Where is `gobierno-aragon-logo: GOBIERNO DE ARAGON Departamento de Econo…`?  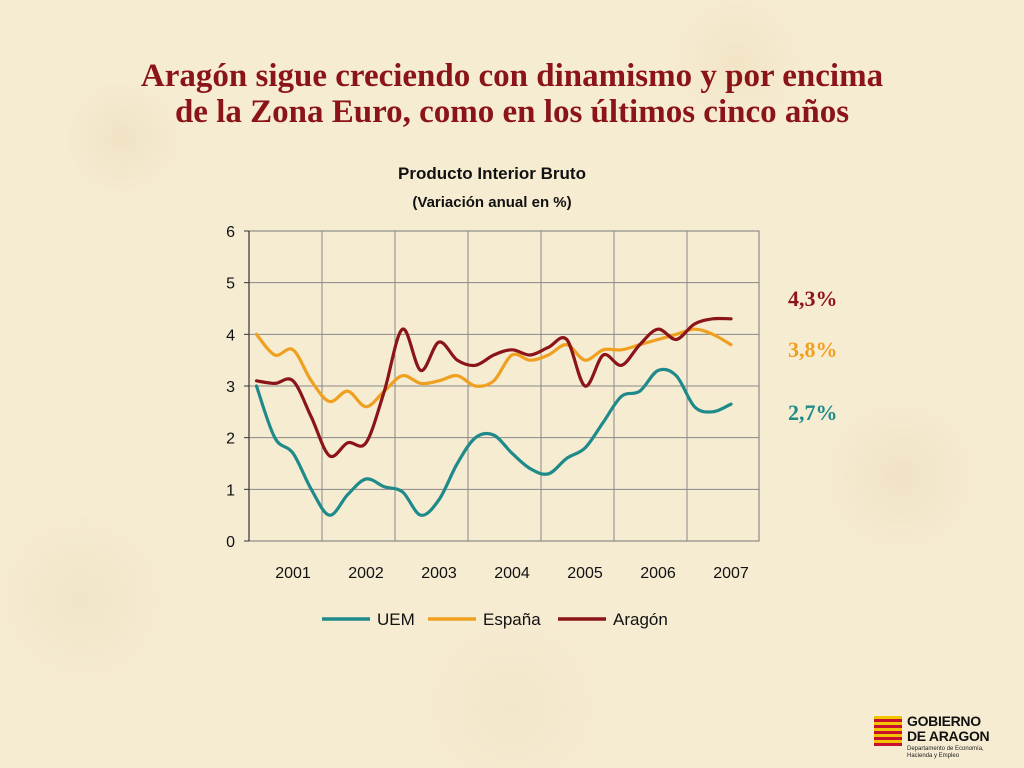
gobierno-aragon-logo: GOBIERNO DE ARAGON Departamento de Econo… is located at coordinates (949, 740).